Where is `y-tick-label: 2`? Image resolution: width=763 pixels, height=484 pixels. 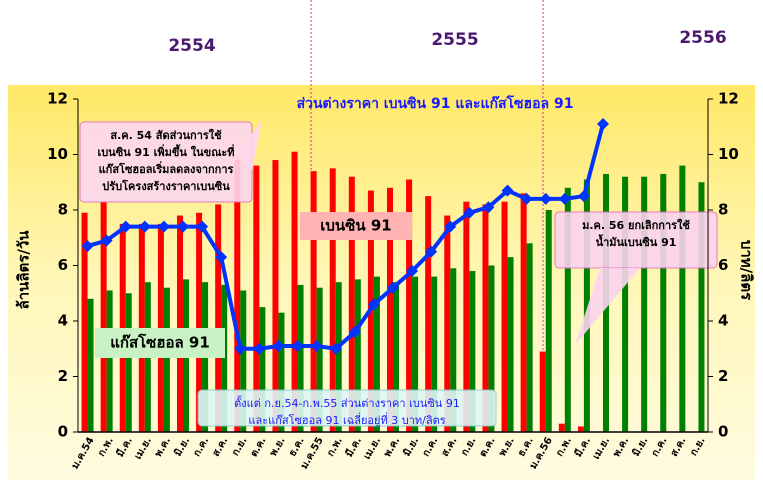 y-tick-label: 2 is located at coordinates (63, 376).